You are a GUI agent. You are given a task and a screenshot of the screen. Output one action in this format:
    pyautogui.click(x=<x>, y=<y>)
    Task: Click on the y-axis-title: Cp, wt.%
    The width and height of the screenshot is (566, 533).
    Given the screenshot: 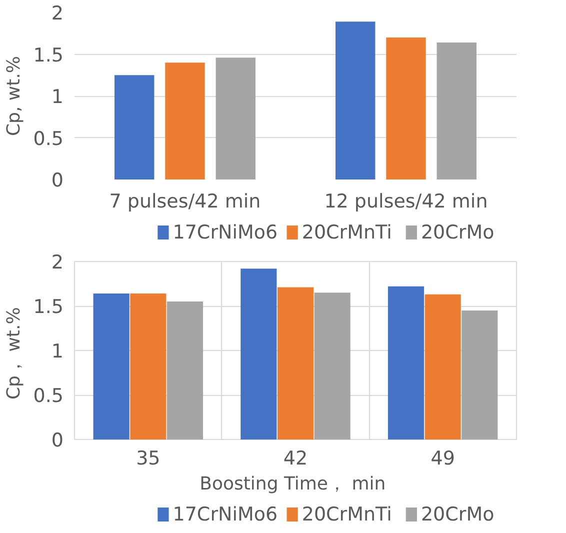 What is the action you would take?
    pyautogui.click(x=13, y=96)
    